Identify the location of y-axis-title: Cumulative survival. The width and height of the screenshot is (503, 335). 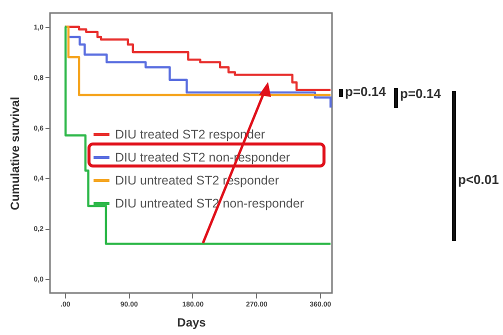
(15, 153).